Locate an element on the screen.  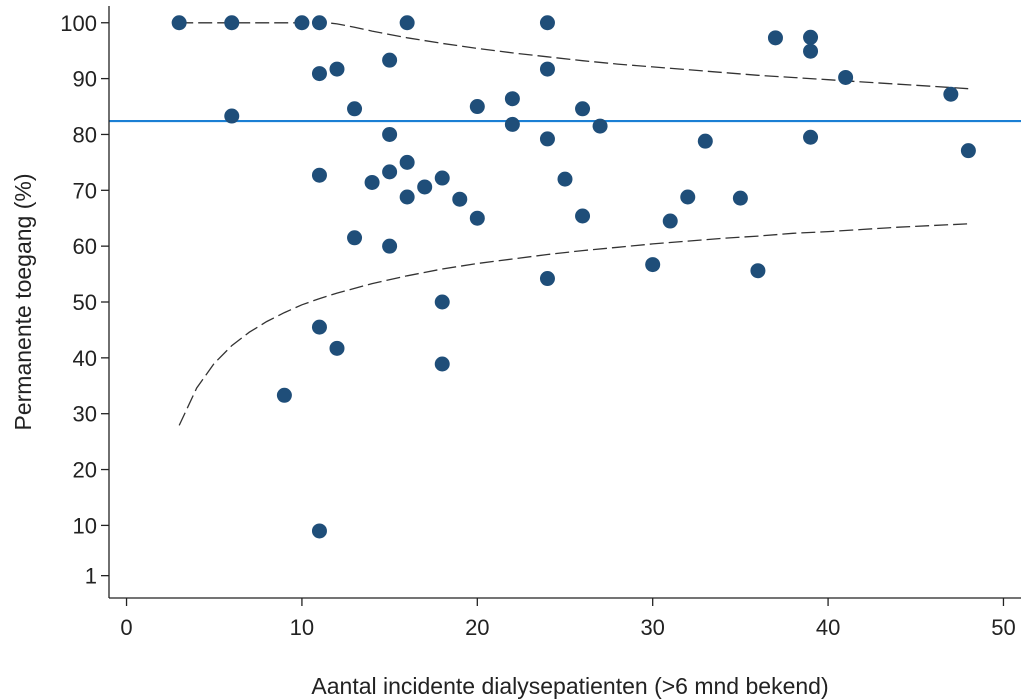
x-tick-label: 0 is located at coordinates (126, 627).